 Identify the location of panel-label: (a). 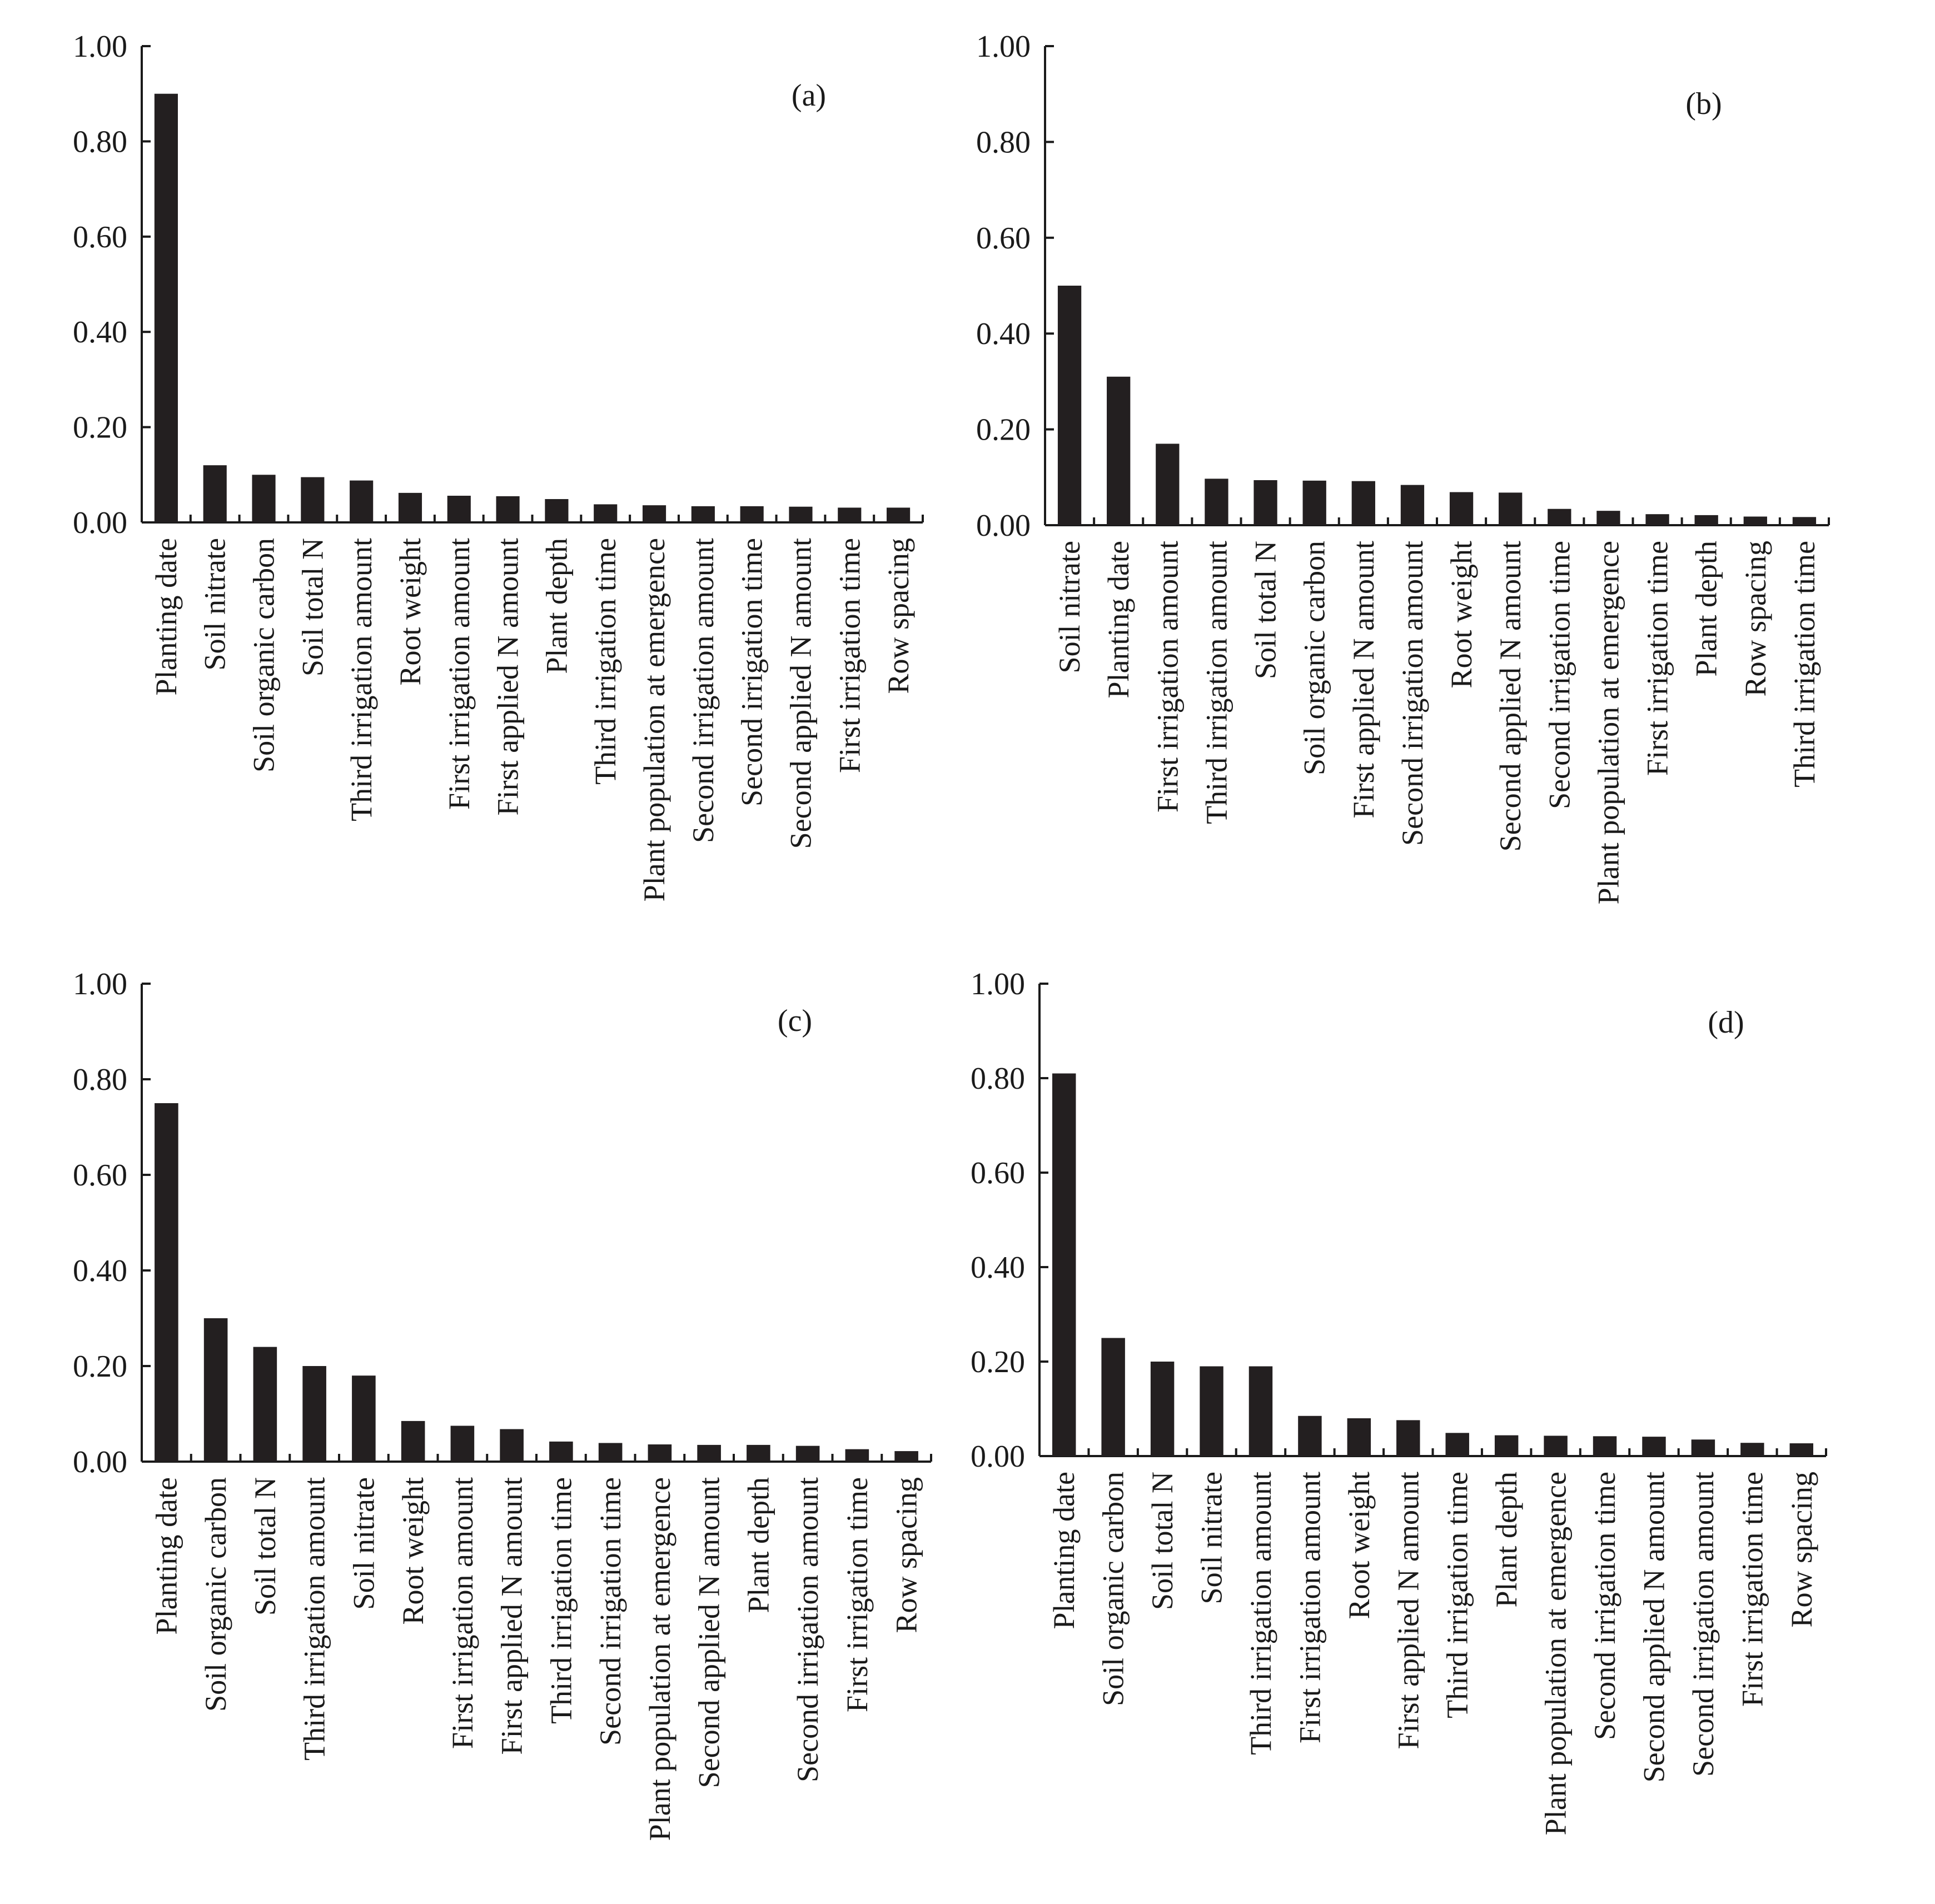
(809, 95).